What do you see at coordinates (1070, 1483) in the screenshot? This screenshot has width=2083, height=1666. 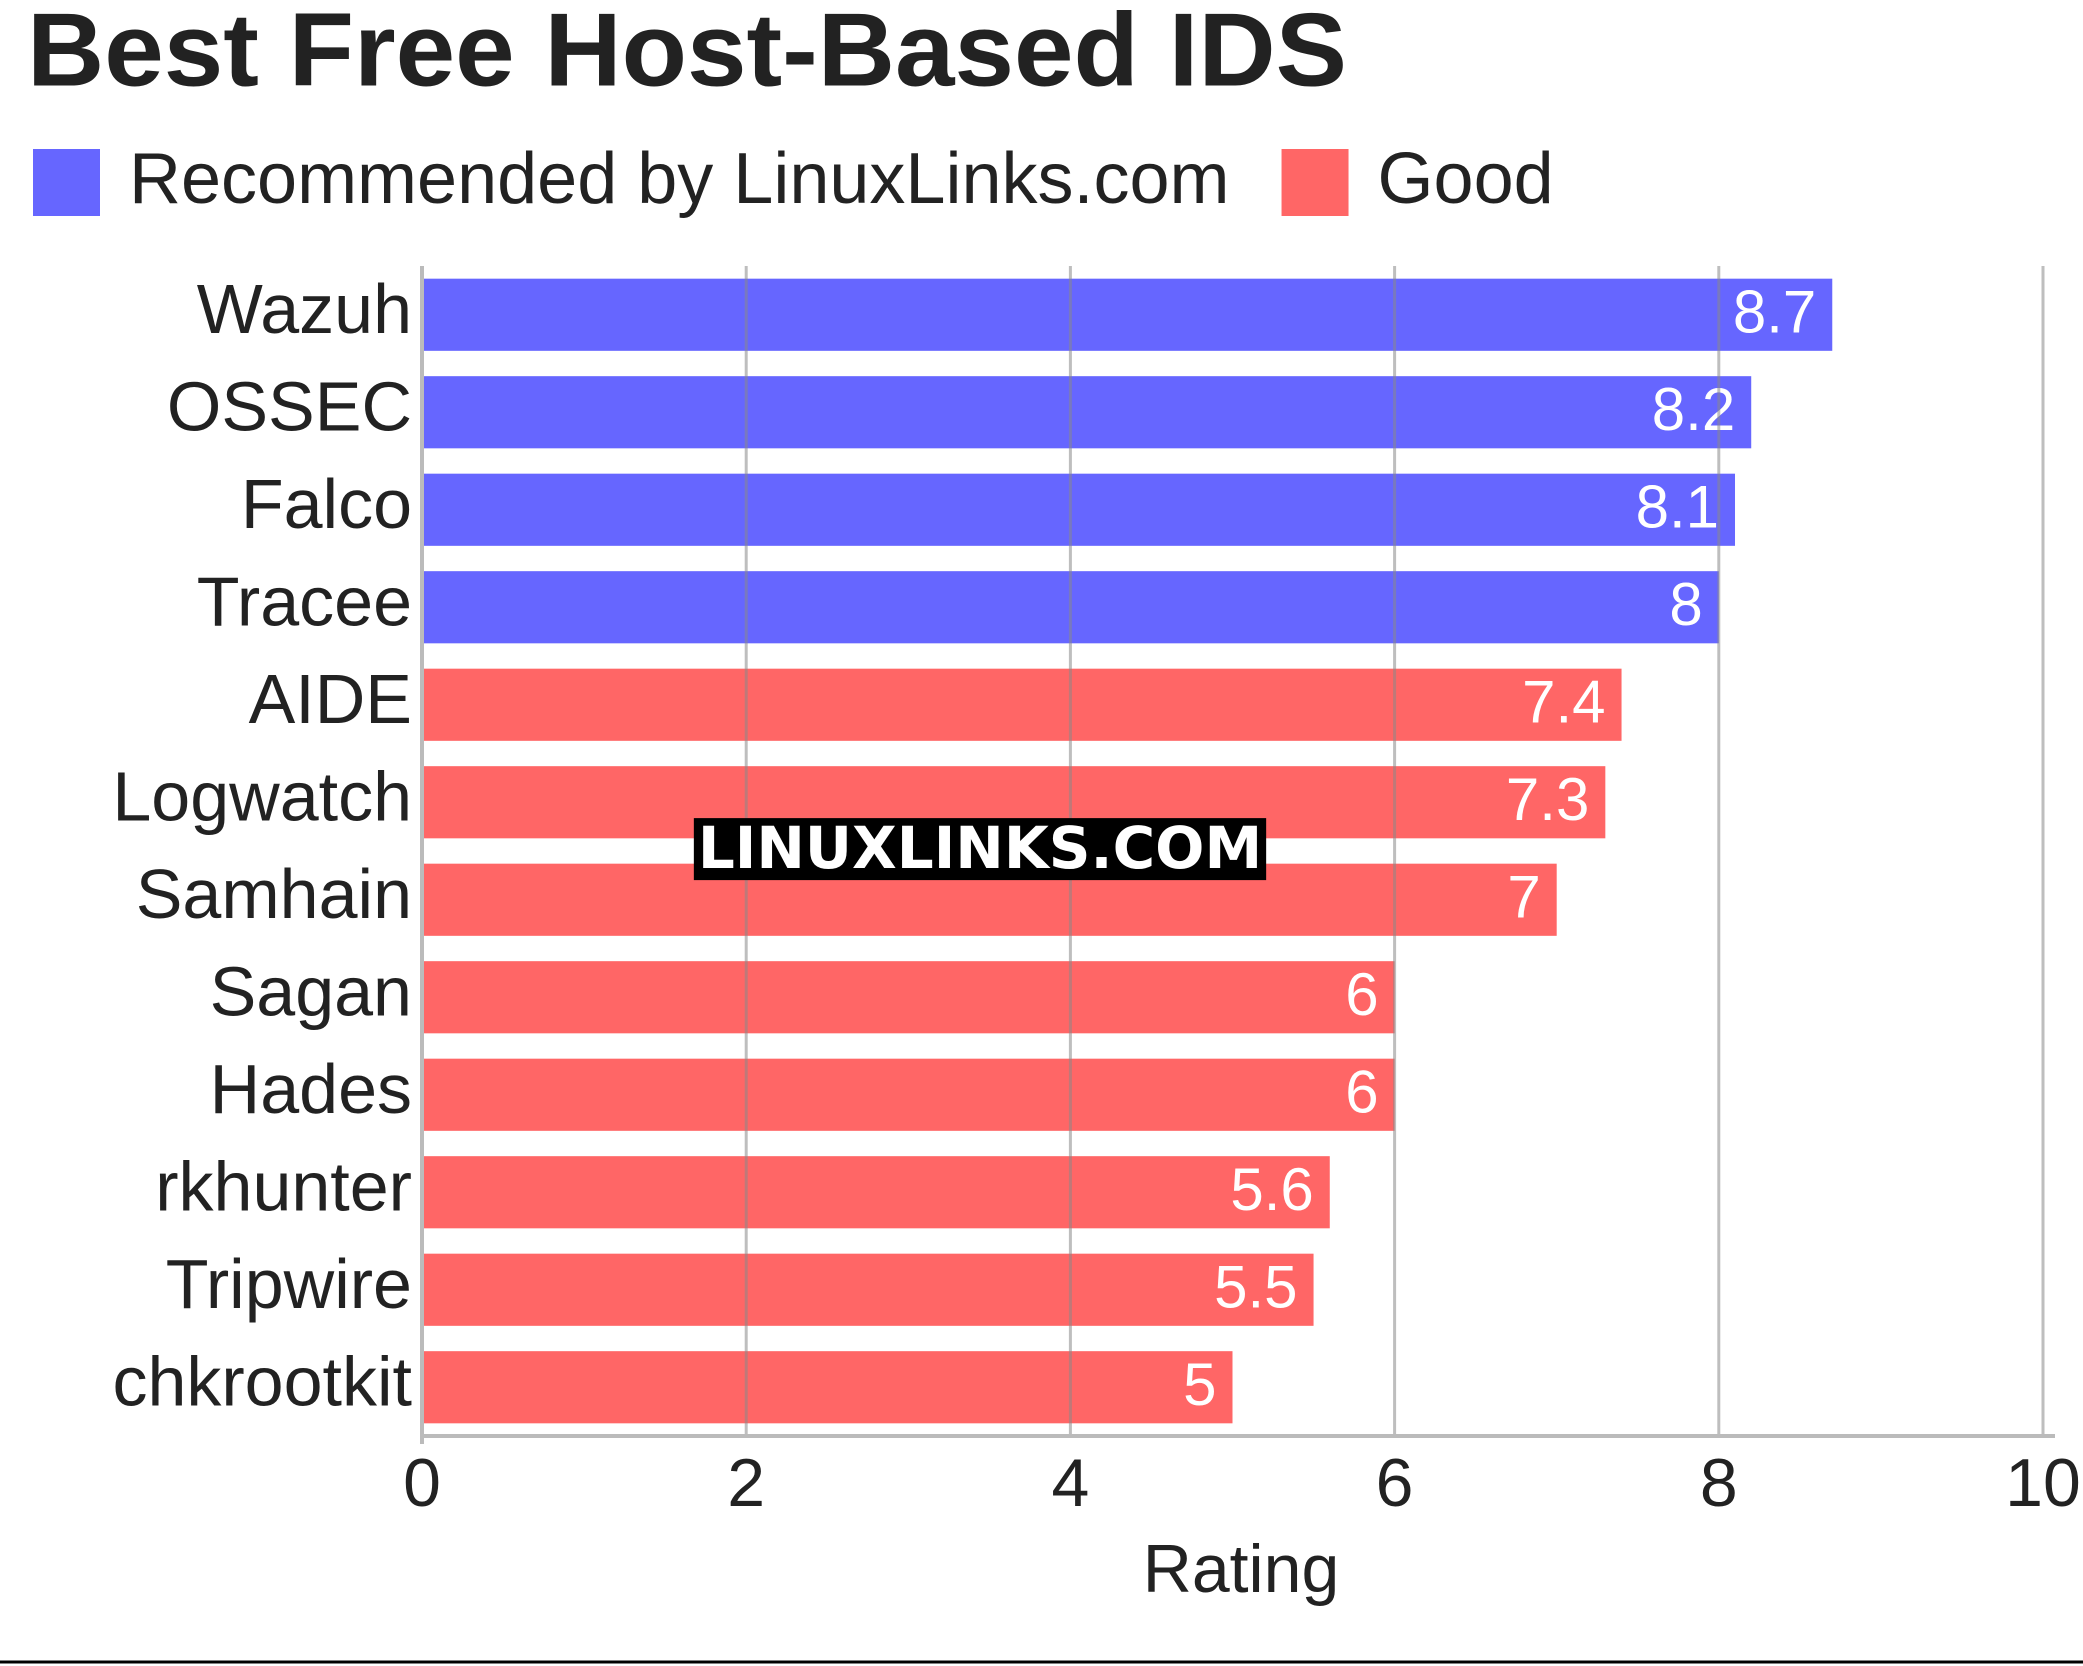 I see `x-tick-label: 4` at bounding box center [1070, 1483].